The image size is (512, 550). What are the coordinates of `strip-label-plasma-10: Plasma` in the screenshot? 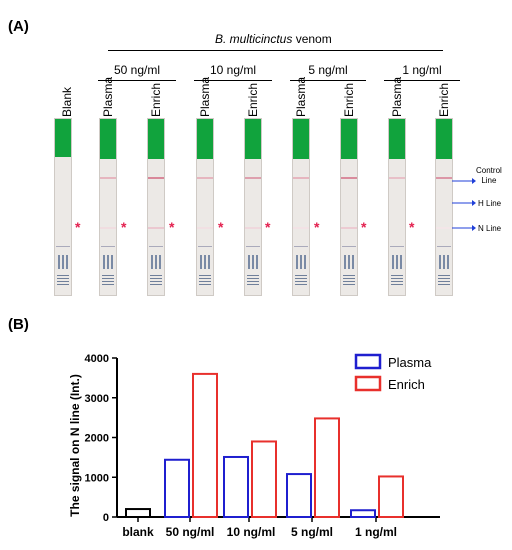 It's located at (205, 96).